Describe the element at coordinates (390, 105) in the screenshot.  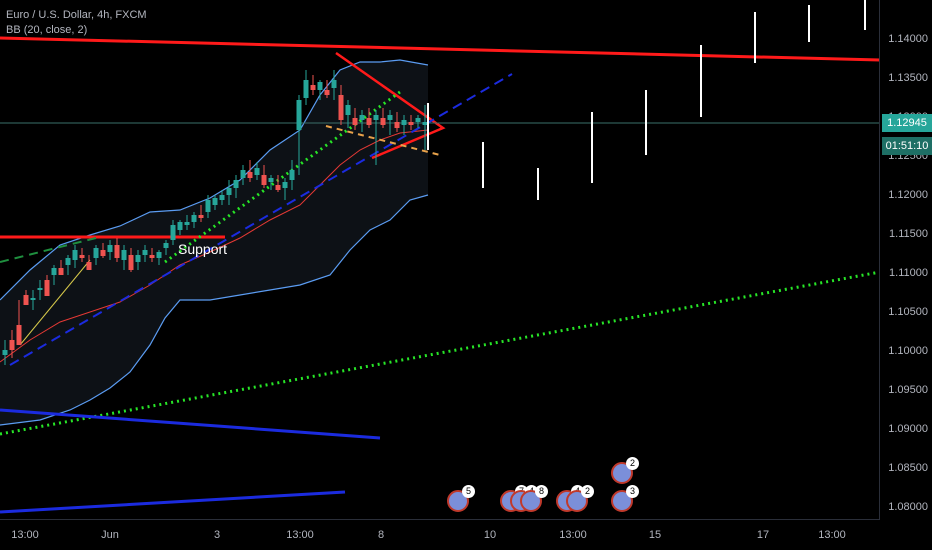
I see `triangle-pattern` at that location.